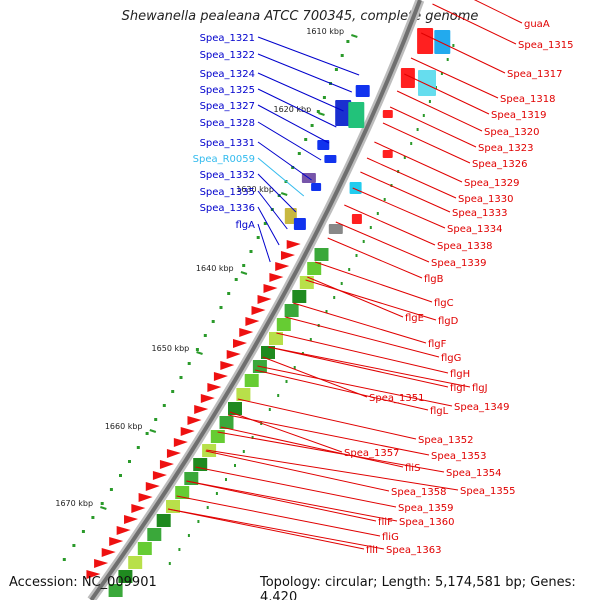 This screenshot has width=600, height=600. What do you see at coordinates (511, 132) in the screenshot?
I see `right-gene-label: Spea_1320` at bounding box center [511, 132].